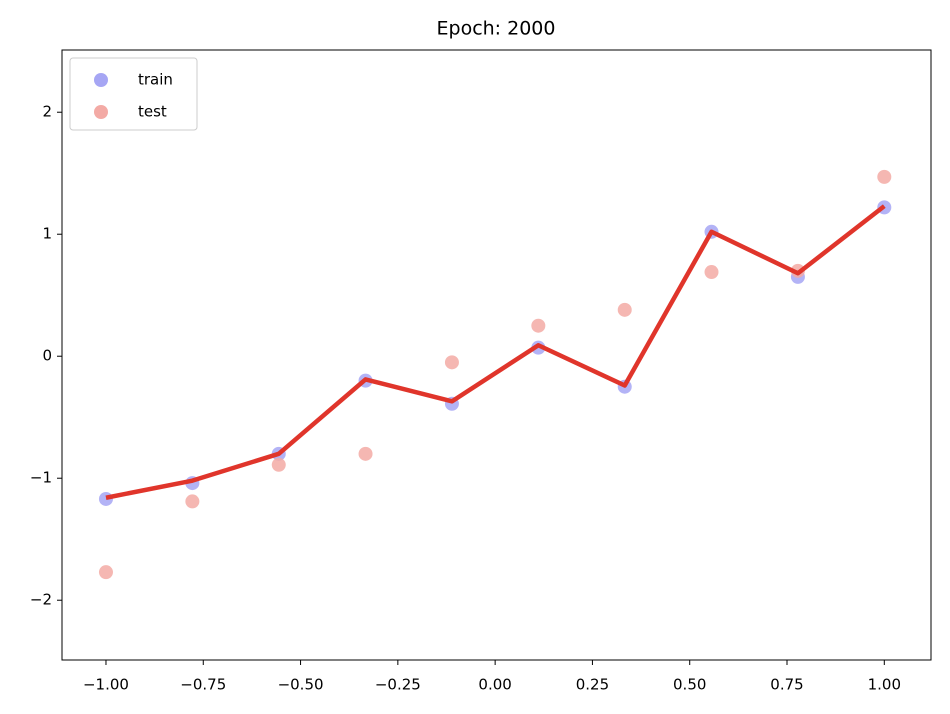 This screenshot has width=950, height=714. Describe the element at coordinates (41, 478) in the screenshot. I see `y-tick-label: −1` at that location.